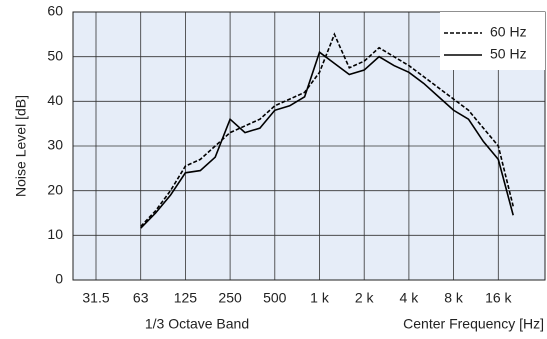  Describe the element at coordinates (454, 298) in the screenshot. I see `x-tick-label: 8 k` at that location.